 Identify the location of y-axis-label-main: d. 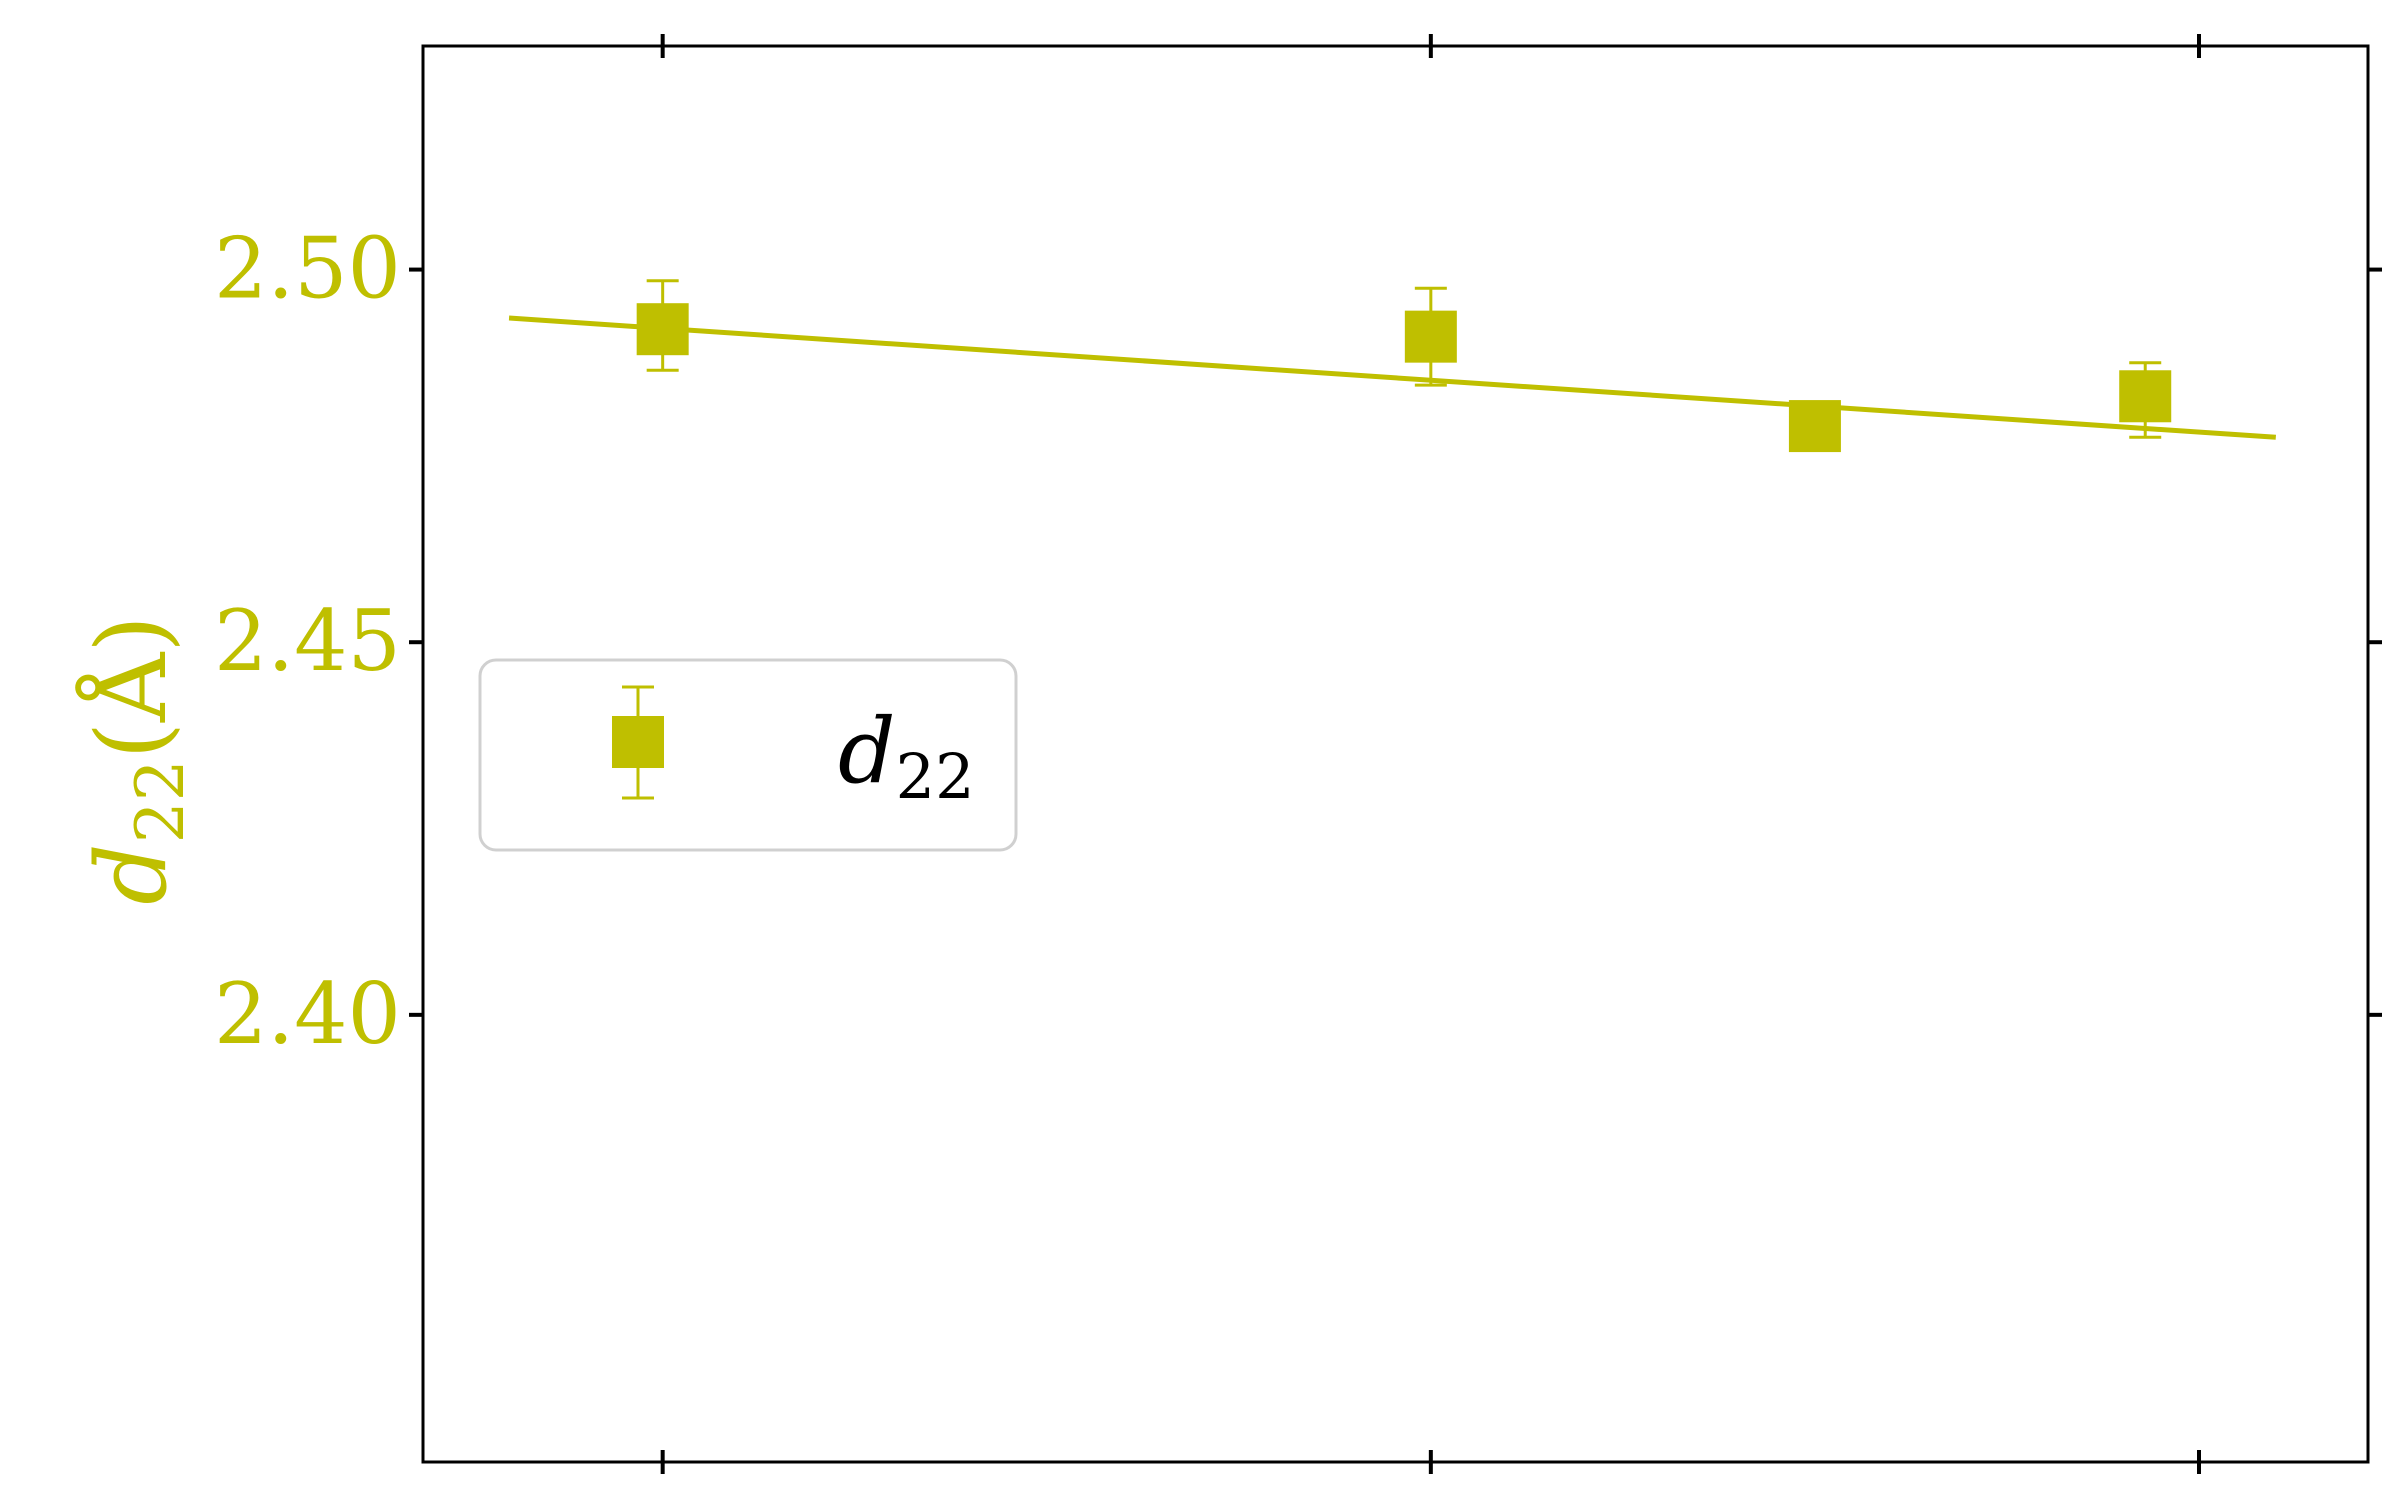
(132, 873).